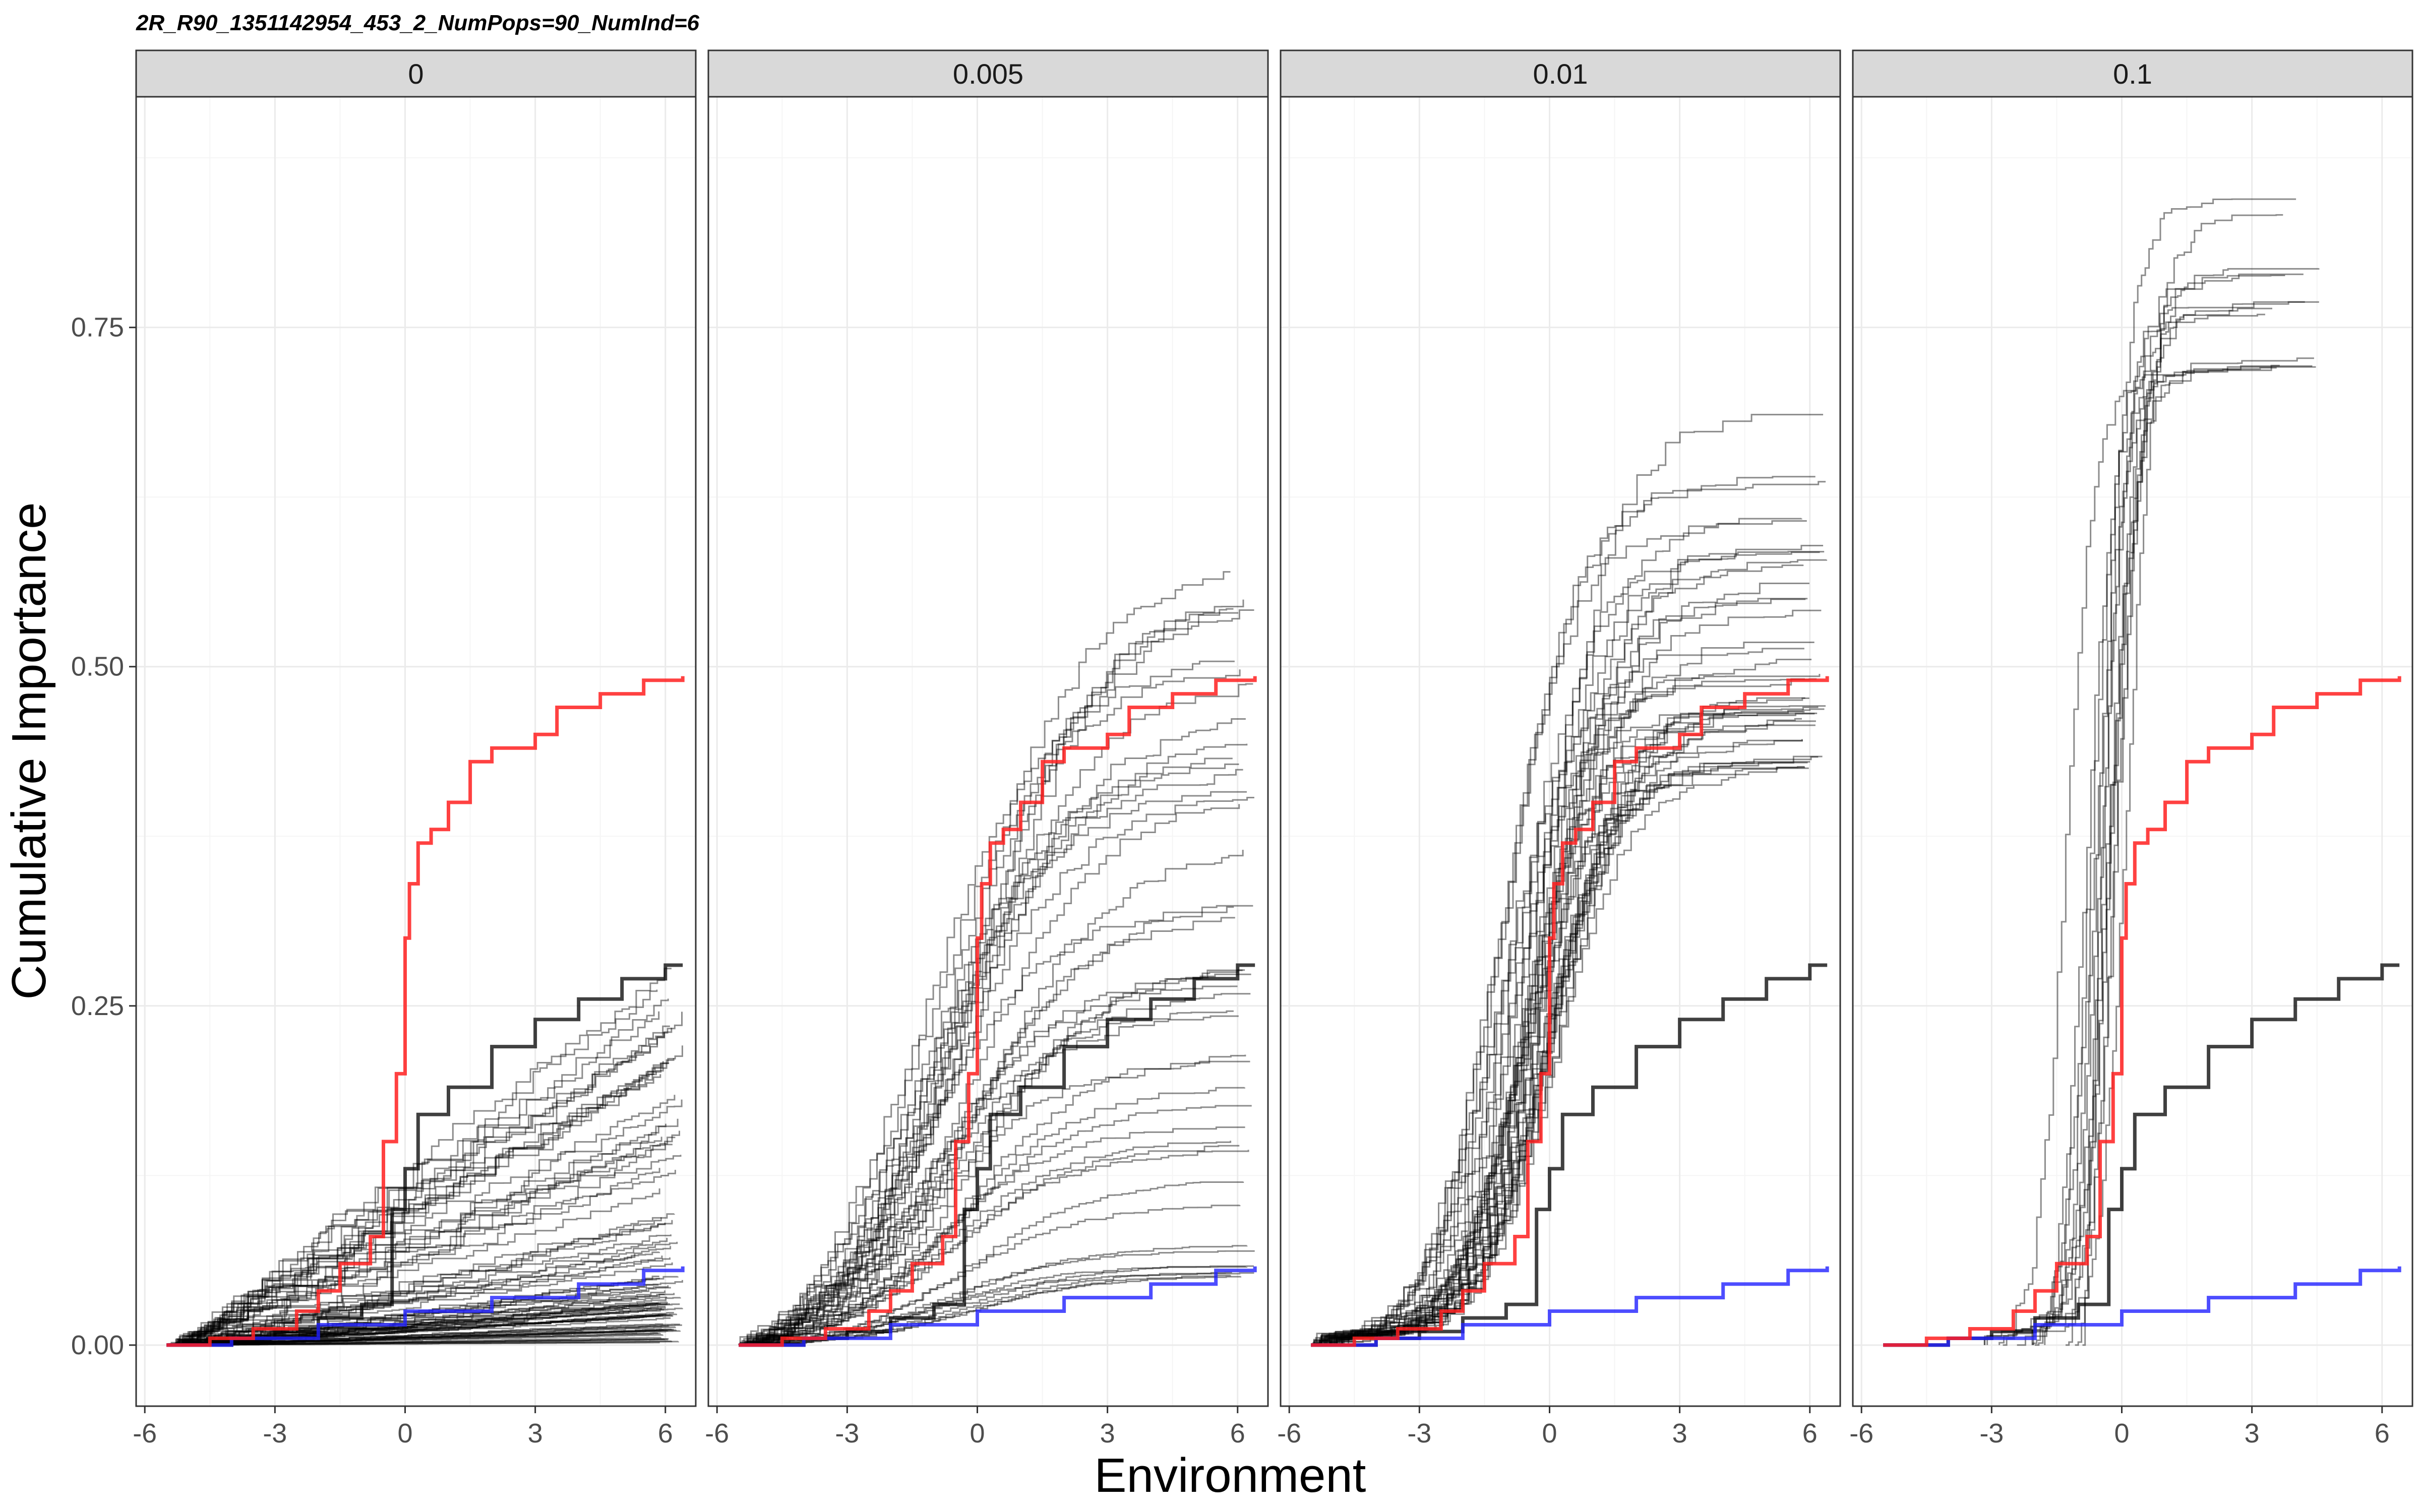  I want to click on blue-series-line, so click(998, 1307).